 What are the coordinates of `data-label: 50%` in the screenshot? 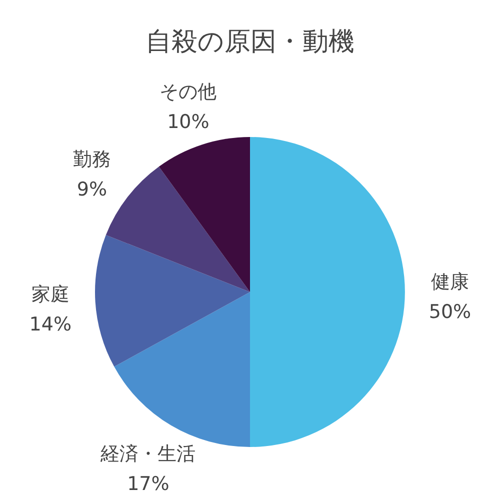 It's located at (450, 312).